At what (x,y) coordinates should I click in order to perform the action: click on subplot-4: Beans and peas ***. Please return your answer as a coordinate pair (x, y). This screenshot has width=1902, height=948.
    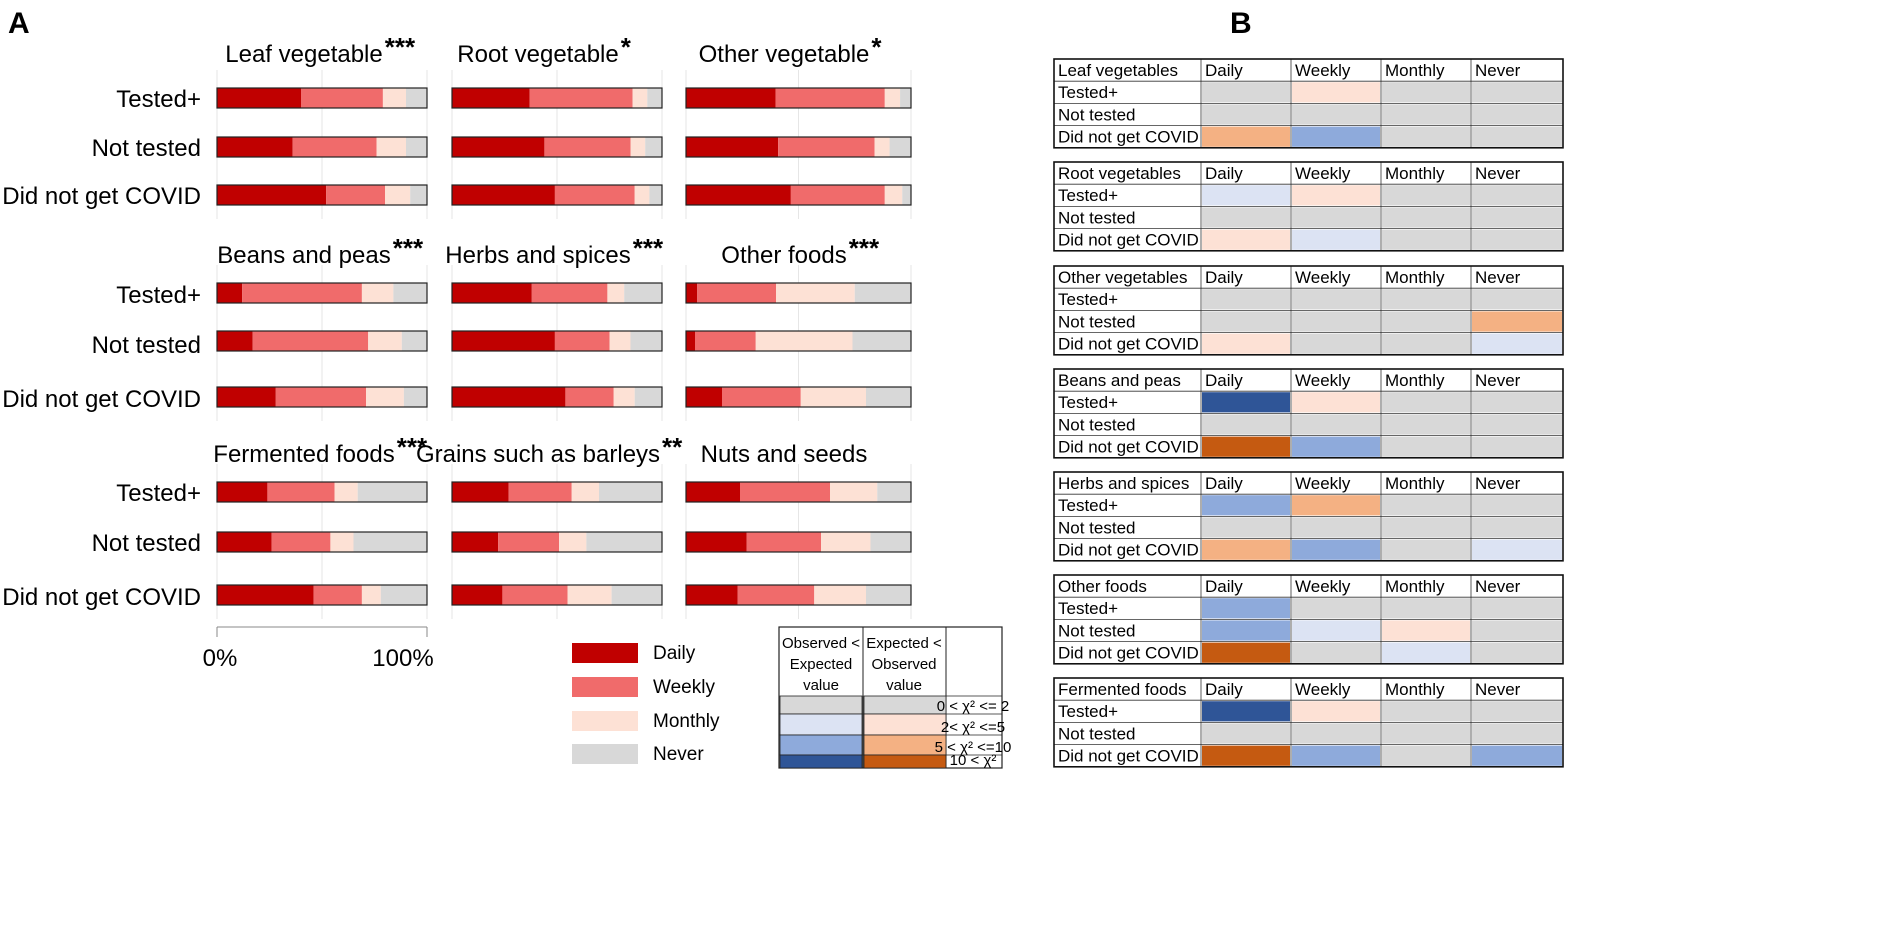
    Looking at the image, I should click on (322, 327).